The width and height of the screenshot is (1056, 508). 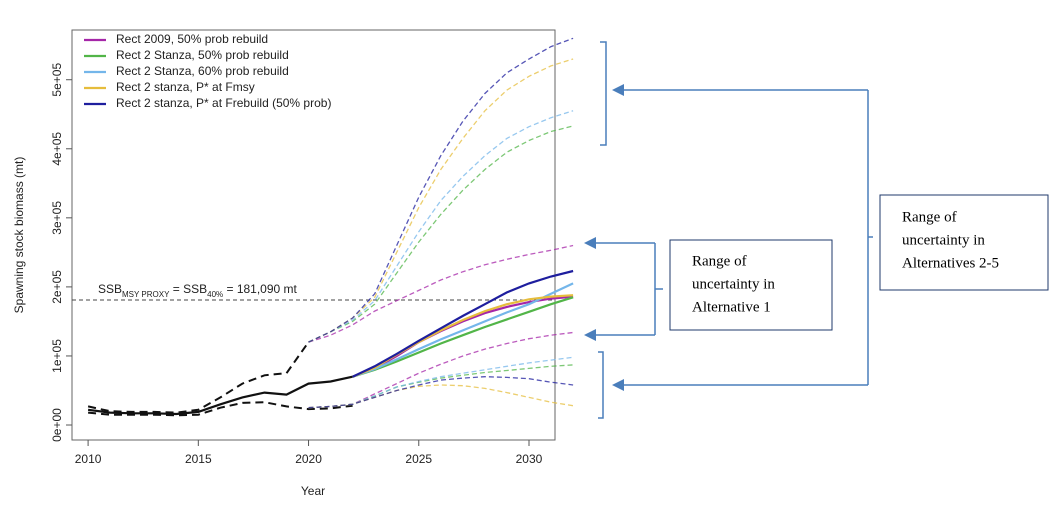 What do you see at coordinates (202, 55) in the screenshot?
I see `legend-label: Rect 2 Stanza, 50% prob rebuild` at bounding box center [202, 55].